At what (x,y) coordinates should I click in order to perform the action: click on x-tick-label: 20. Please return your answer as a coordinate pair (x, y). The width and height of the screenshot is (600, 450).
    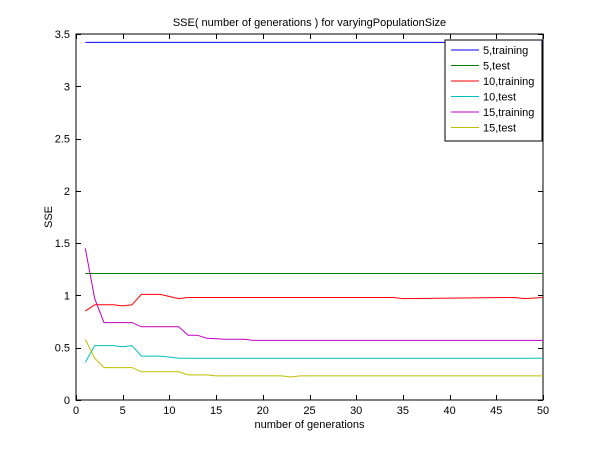
    Looking at the image, I should click on (263, 411).